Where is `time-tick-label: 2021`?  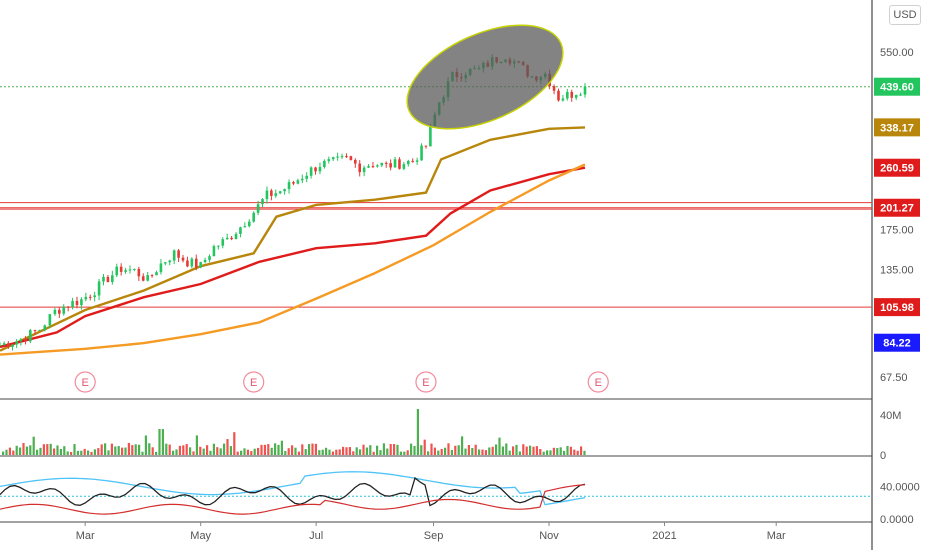
time-tick-label: 2021 is located at coordinates (664, 536).